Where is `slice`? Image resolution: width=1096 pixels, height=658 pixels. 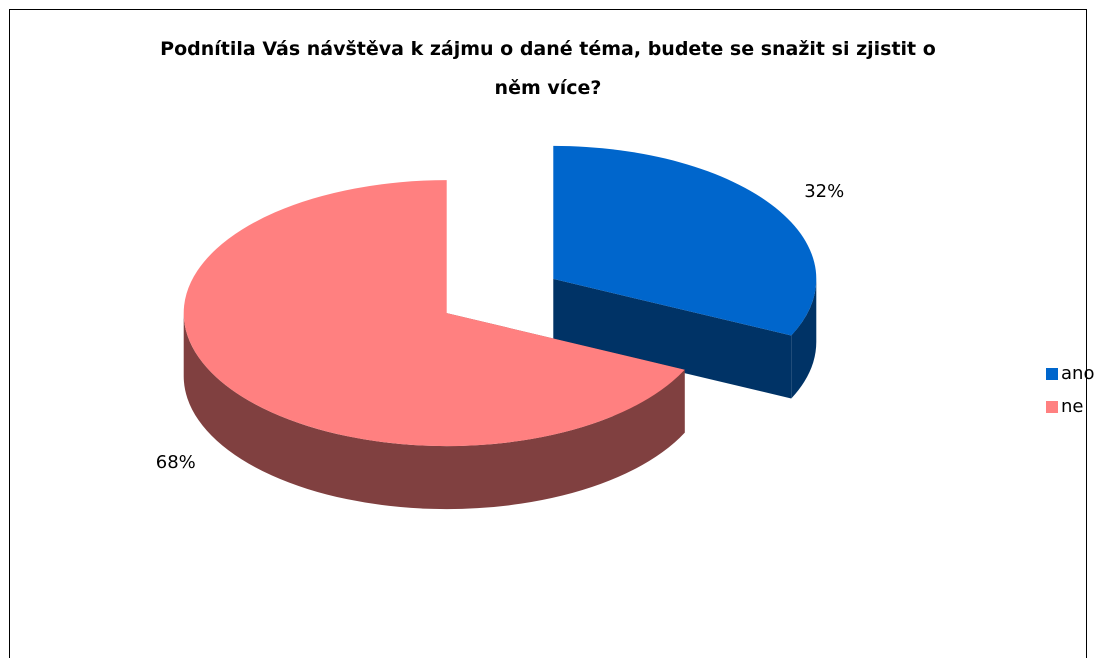 slice is located at coordinates (685, 240).